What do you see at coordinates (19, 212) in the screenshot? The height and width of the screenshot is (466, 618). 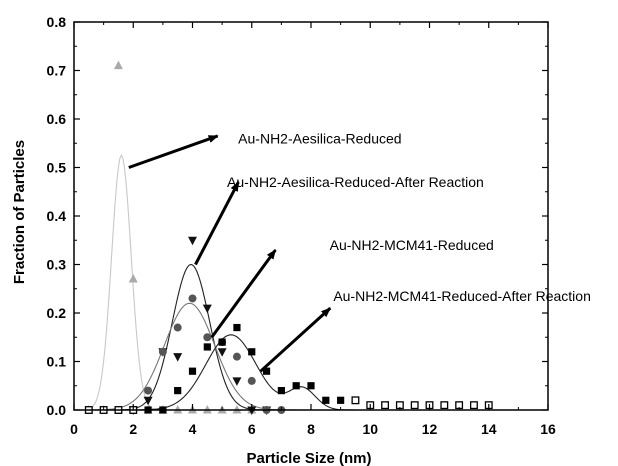 I see `y-axis-label: Fraction of Particles` at bounding box center [19, 212].